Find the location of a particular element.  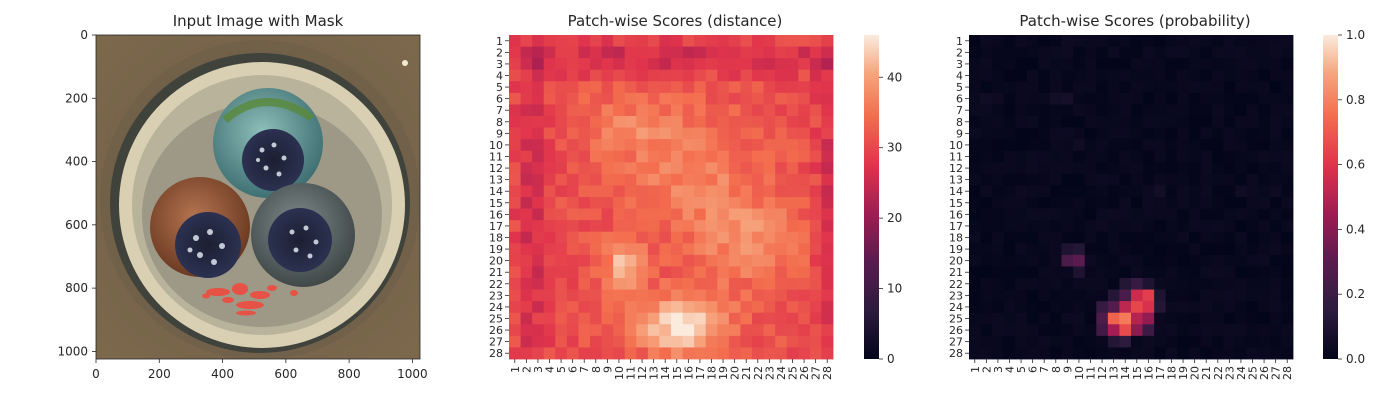

image-y-tick-label: 1000 is located at coordinates (72, 351).